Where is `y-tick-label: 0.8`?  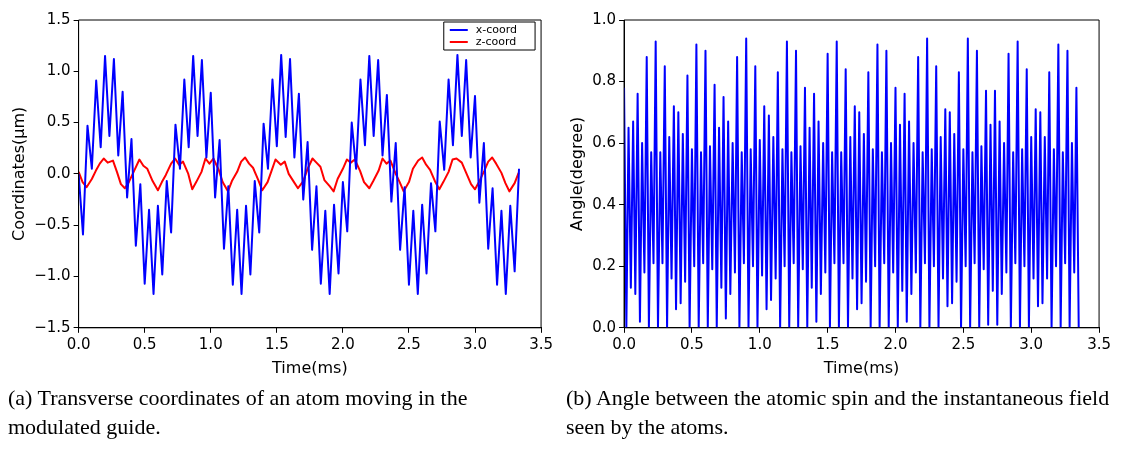
y-tick-label: 0.8 is located at coordinates (604, 80).